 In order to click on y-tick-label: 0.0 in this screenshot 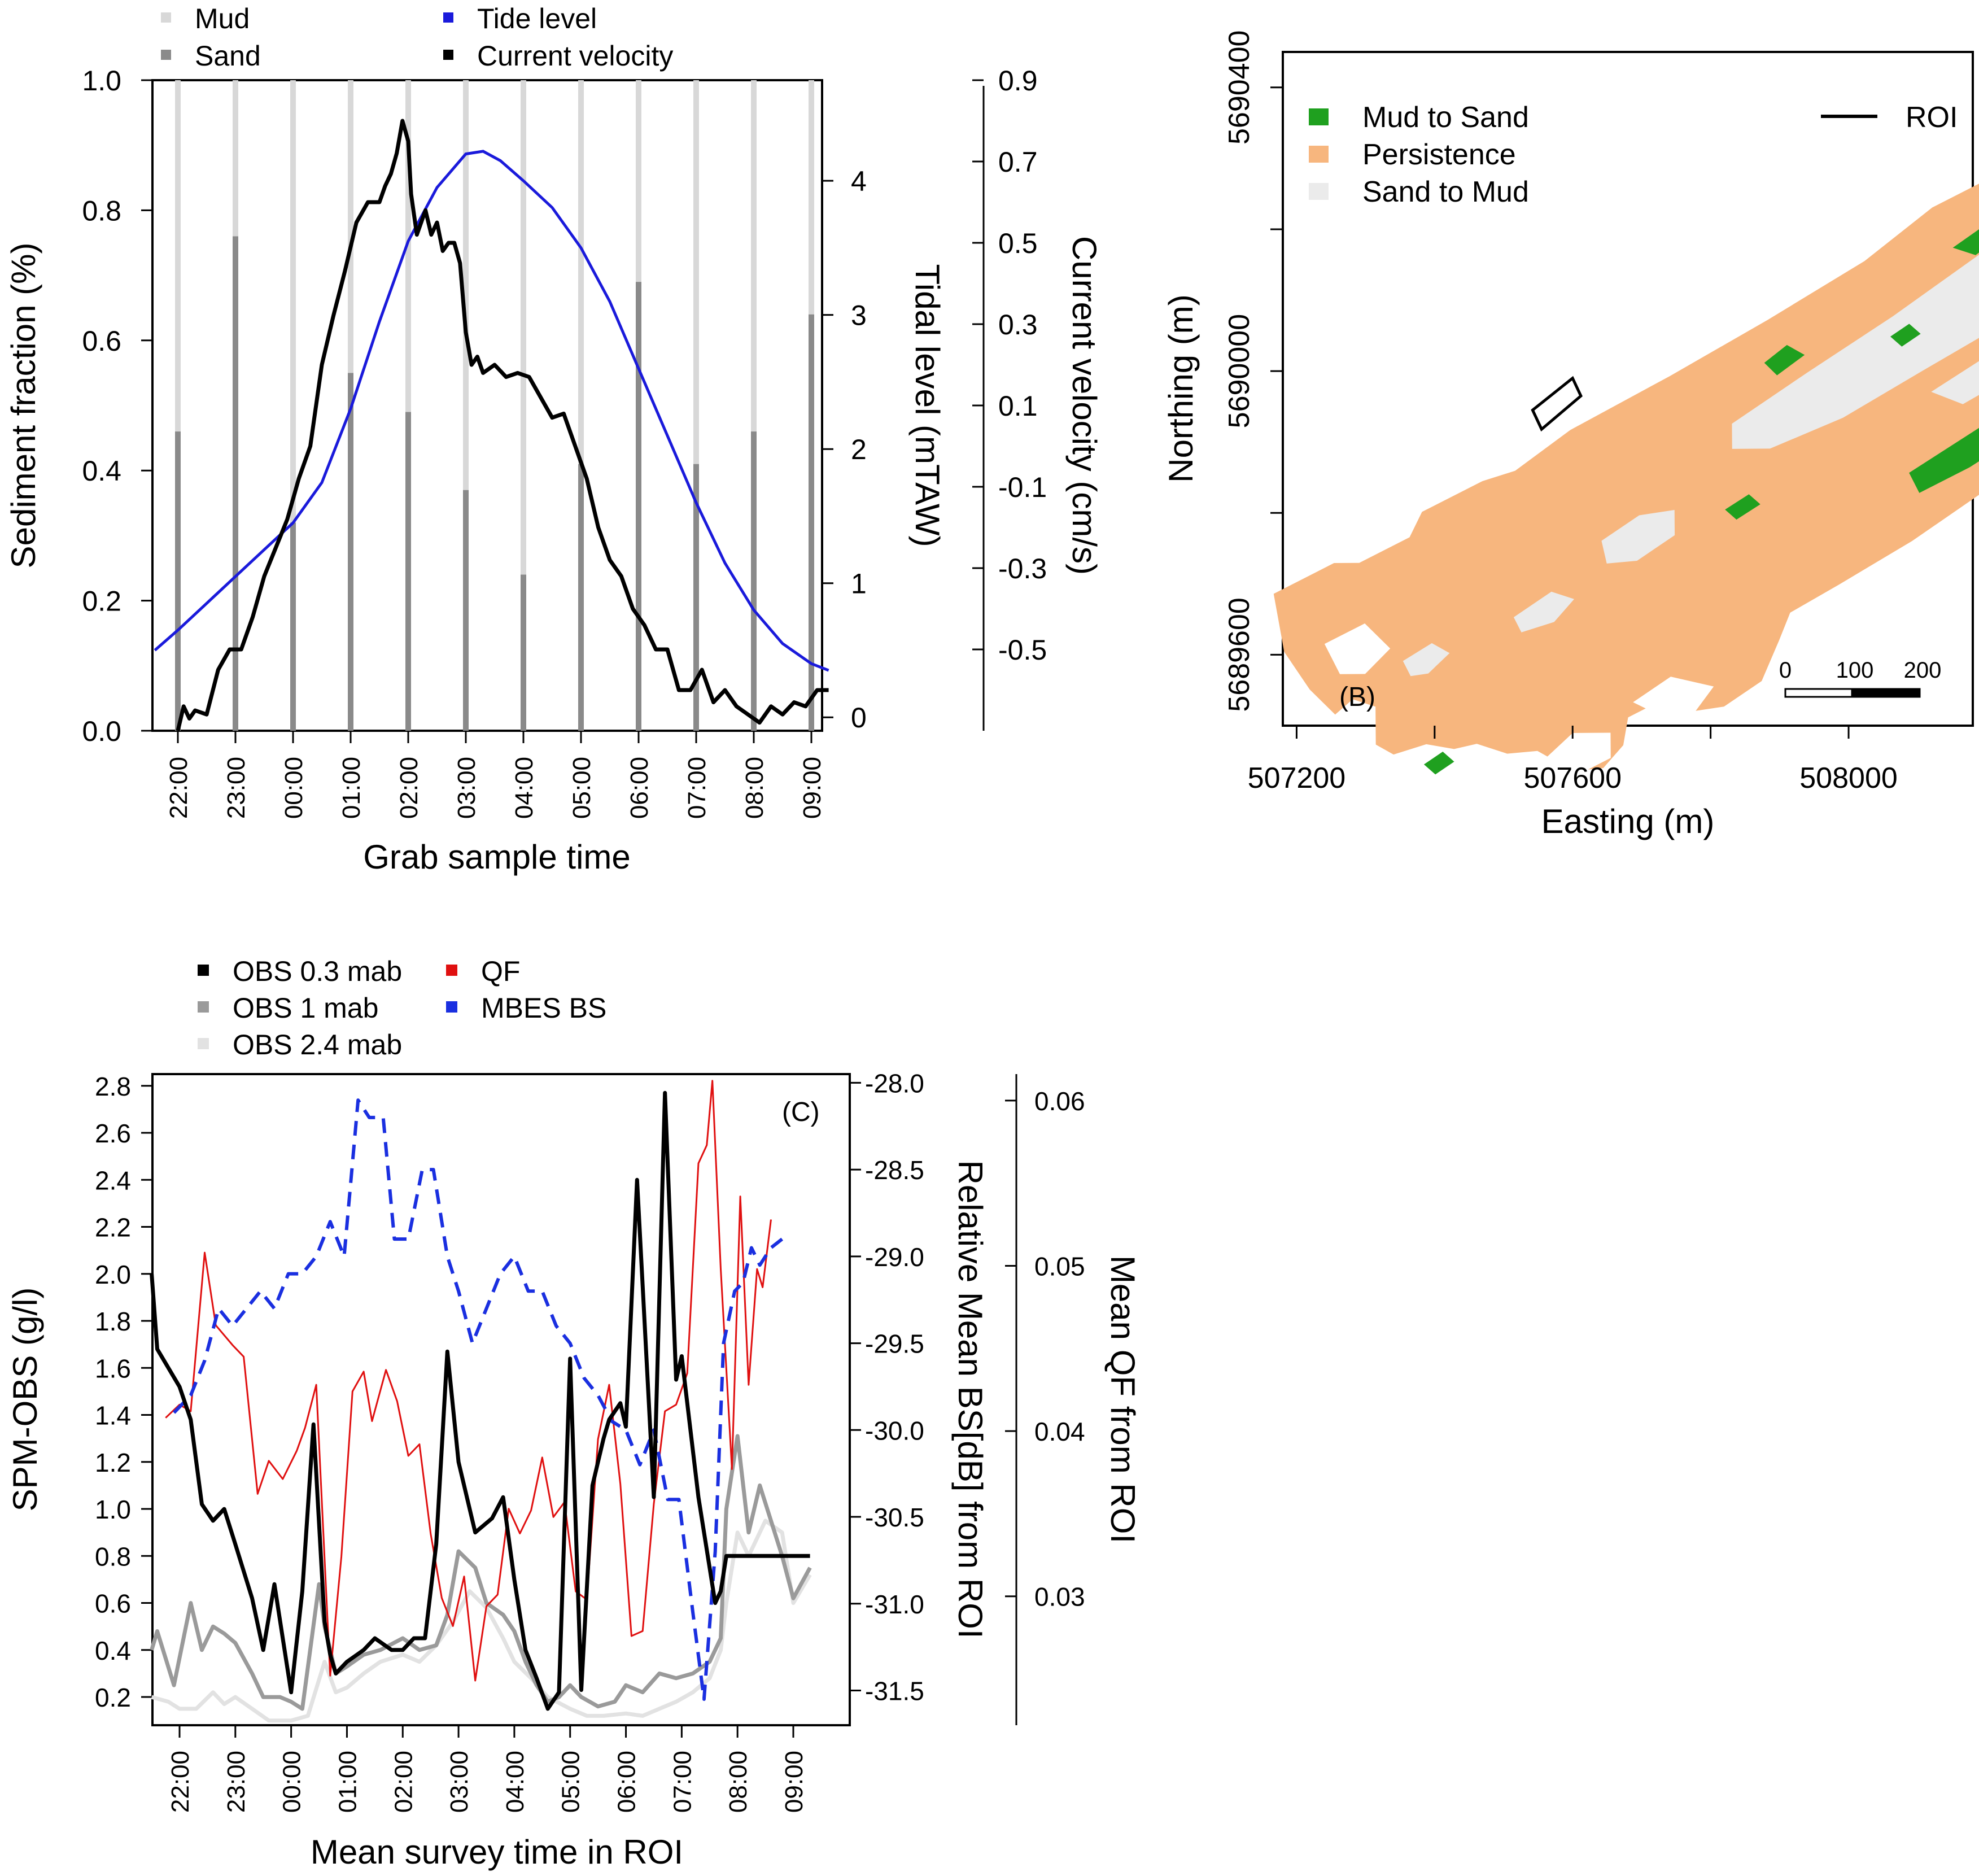, I will do `click(101, 731)`.